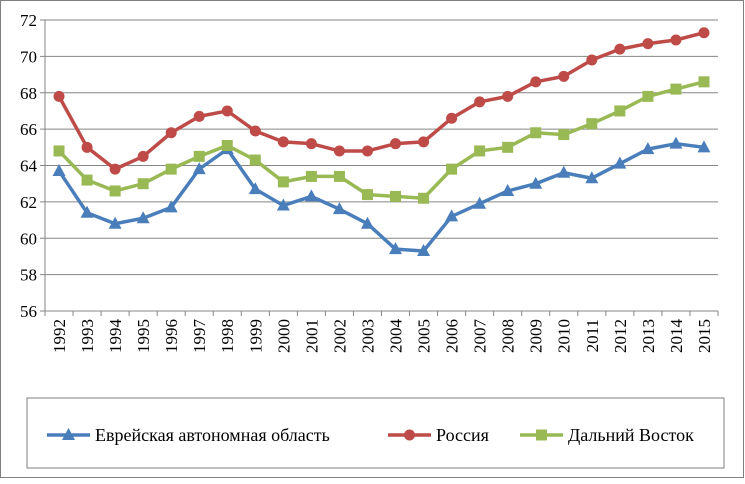 The image size is (745, 484). Describe the element at coordinates (32, 166) in the screenshot. I see `y-axis-ticks: 56 58 60 62 64 66 68 70 72` at that location.